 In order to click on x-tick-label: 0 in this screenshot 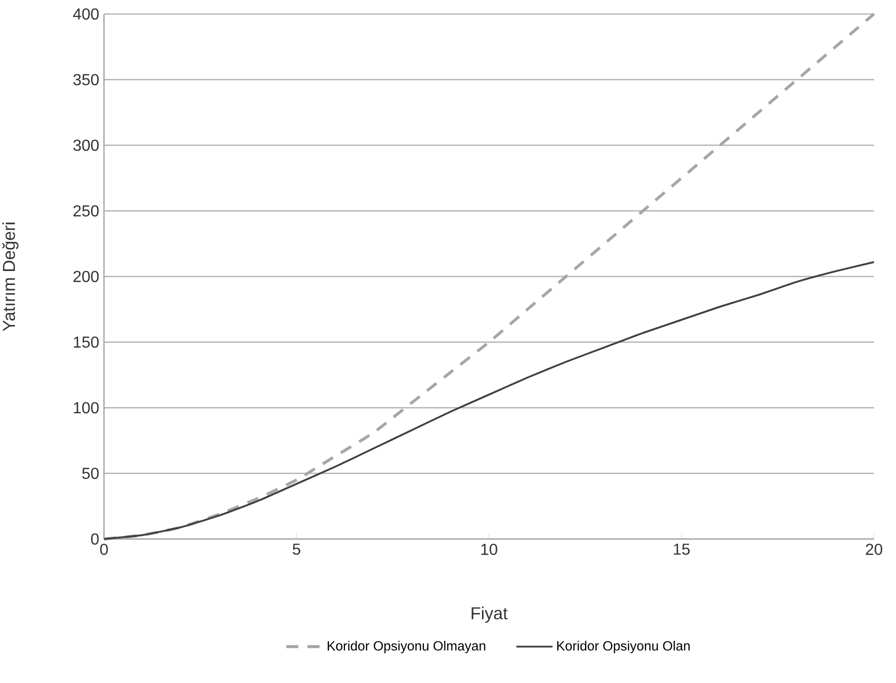, I will do `click(104, 549)`.